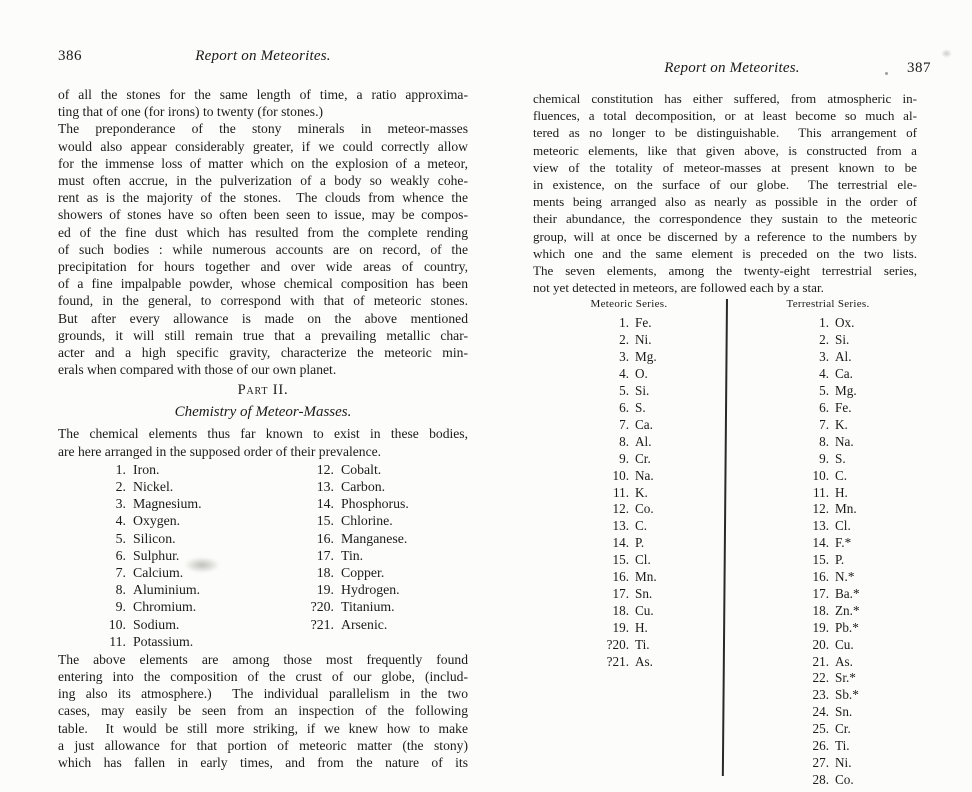  I want to click on terrestrial-series-header: Terrestrial Series., so click(828, 304).